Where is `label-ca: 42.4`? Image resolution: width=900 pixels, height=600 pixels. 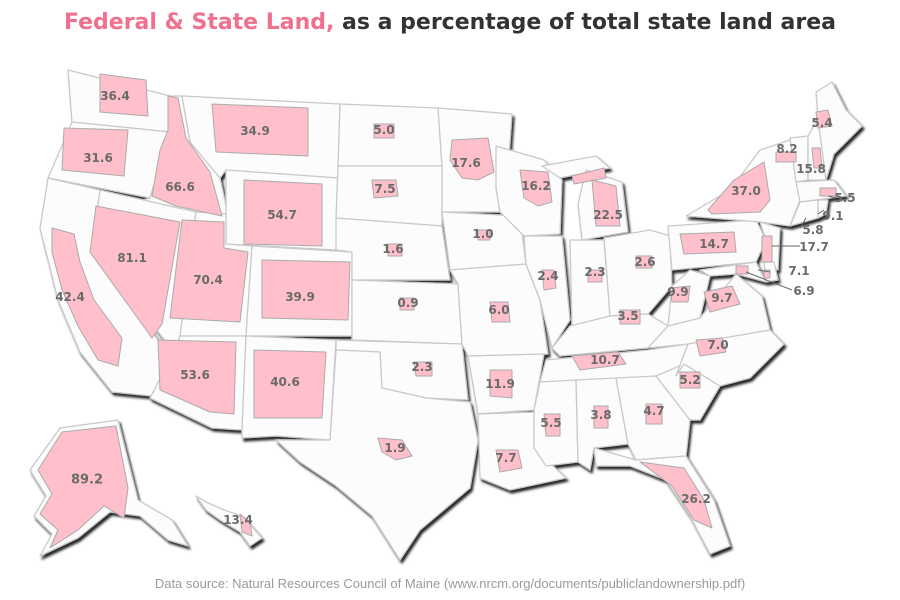 label-ca: 42.4 is located at coordinates (70, 297).